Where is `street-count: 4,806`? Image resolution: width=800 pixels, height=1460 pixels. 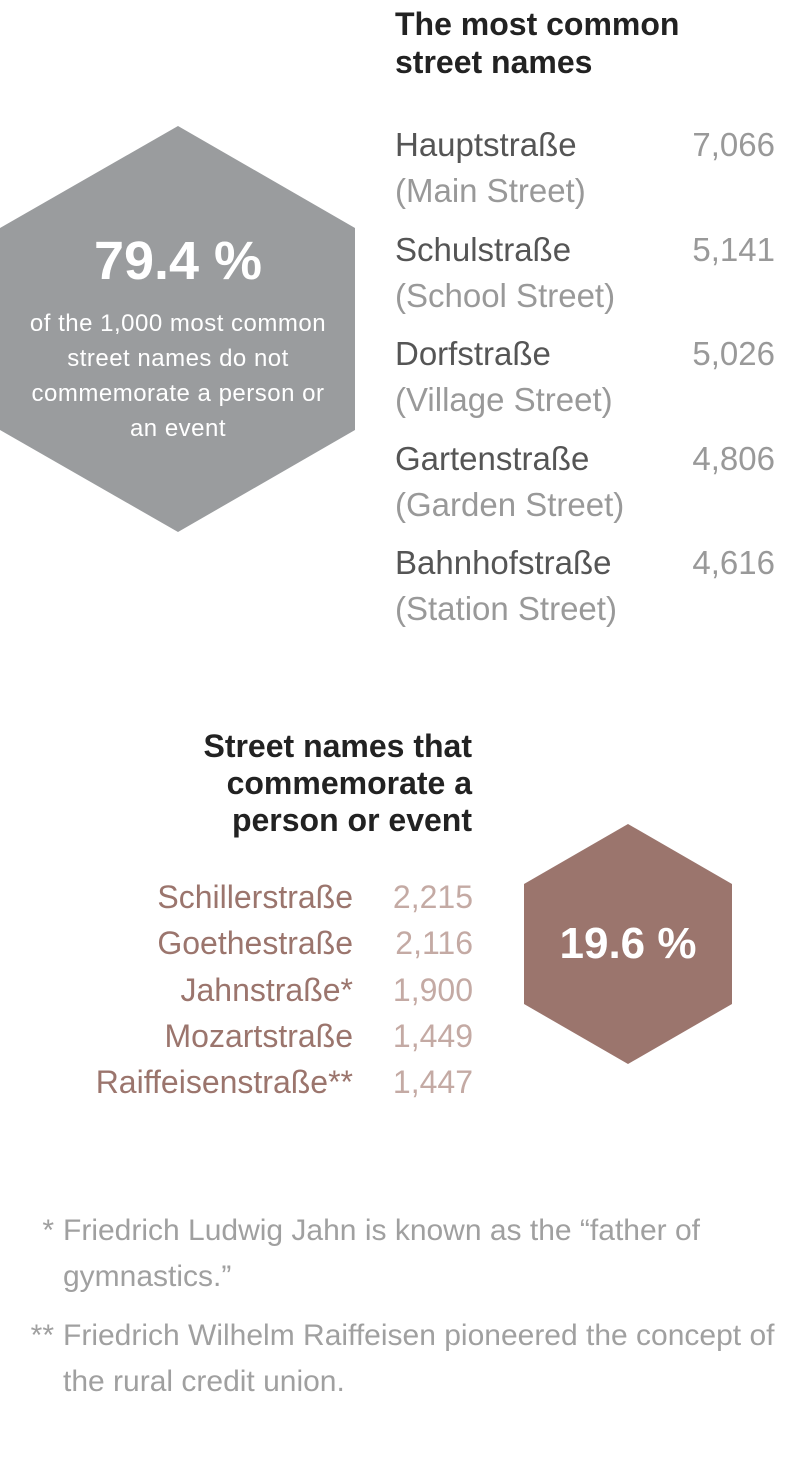
street-count: 4,806 is located at coordinates (733, 458).